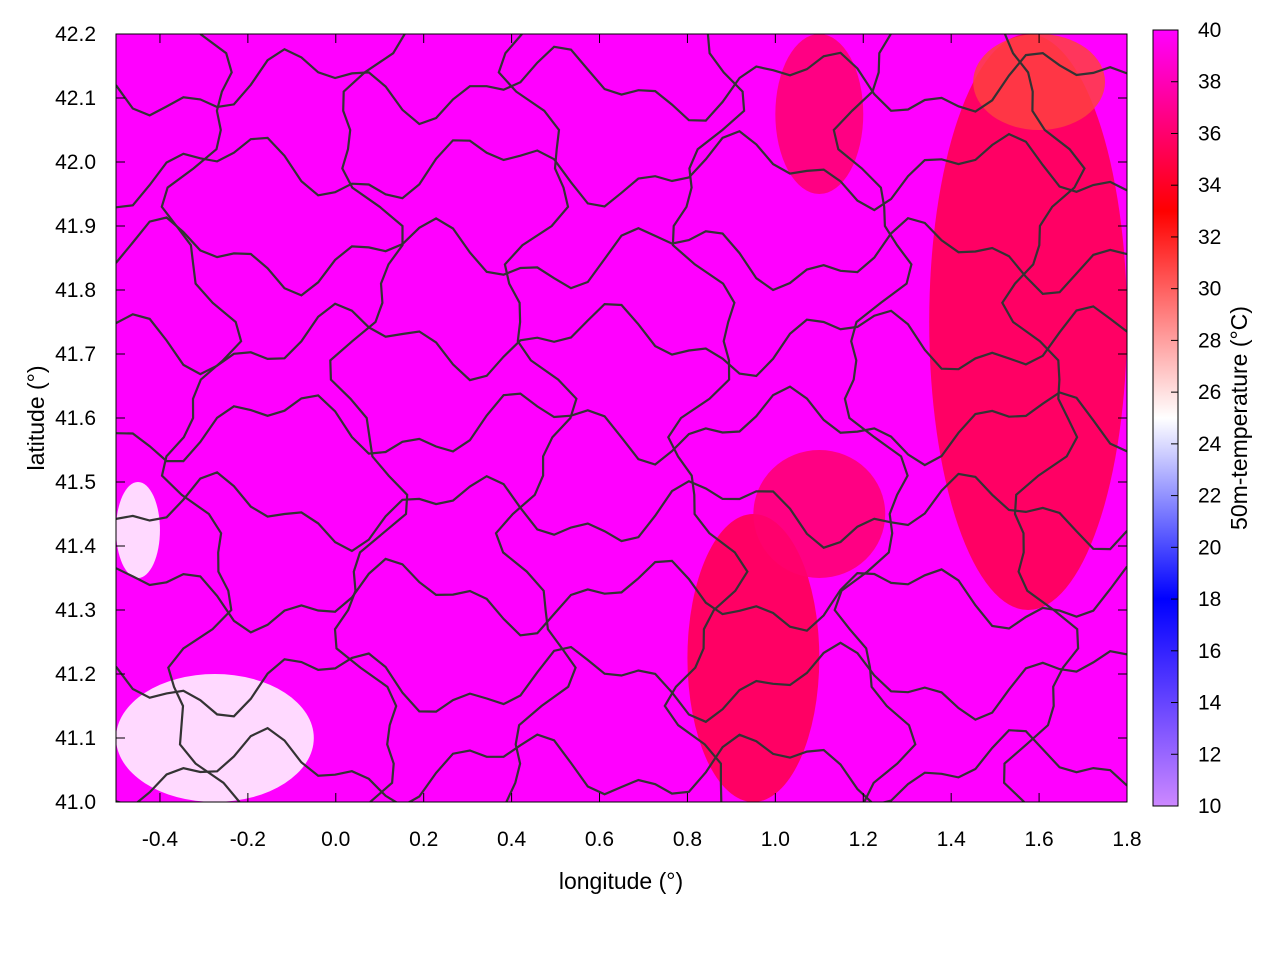 The image size is (1280, 960). What do you see at coordinates (512, 839) in the screenshot?
I see `x-tick-label: 0.4` at bounding box center [512, 839].